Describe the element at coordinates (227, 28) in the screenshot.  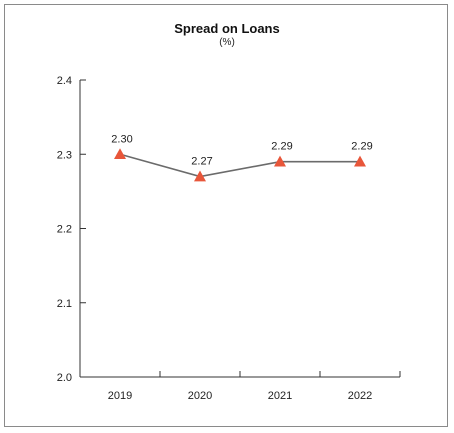
I see `chart-title: Spread on Loans` at that location.